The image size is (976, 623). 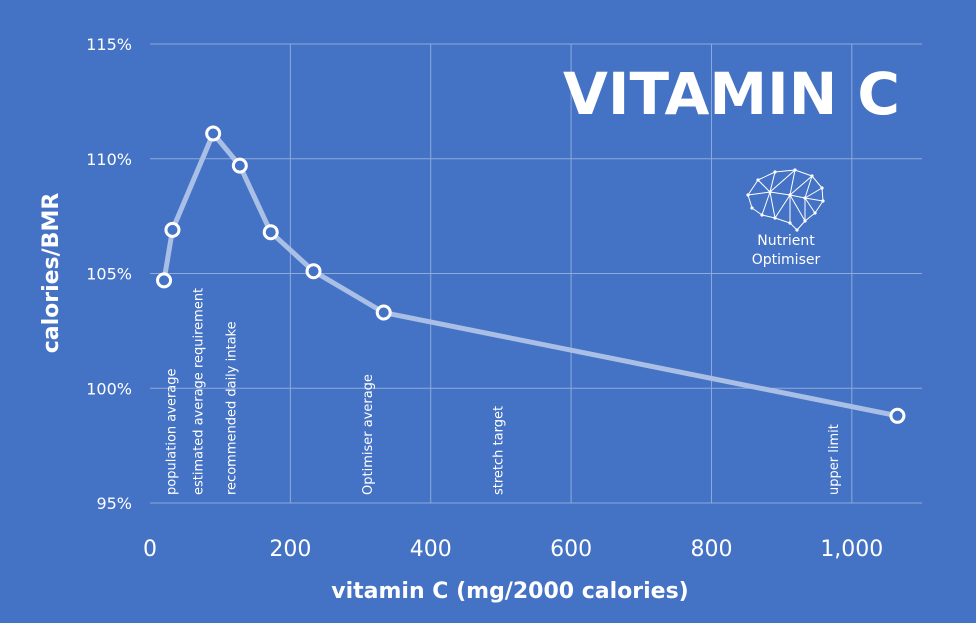 I want to click on logo: Nutrient Optimiser, so click(x=785, y=218).